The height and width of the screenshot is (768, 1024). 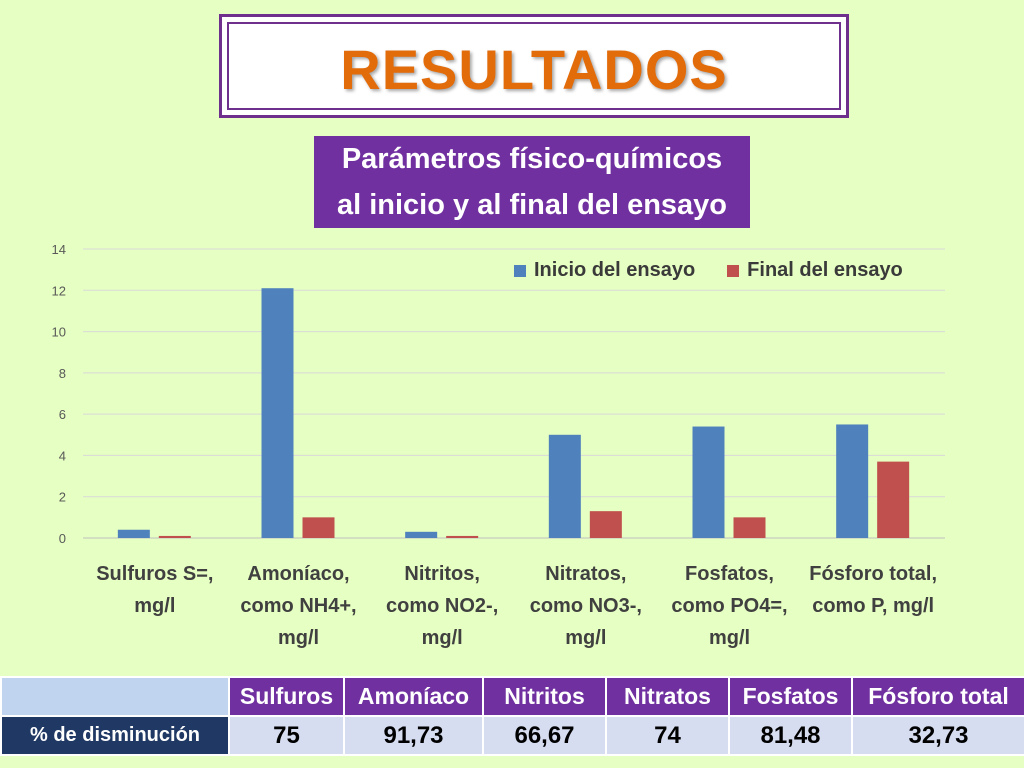 I want to click on chart-title-line-1: Parámetros físico-químicos, so click(x=532, y=159).